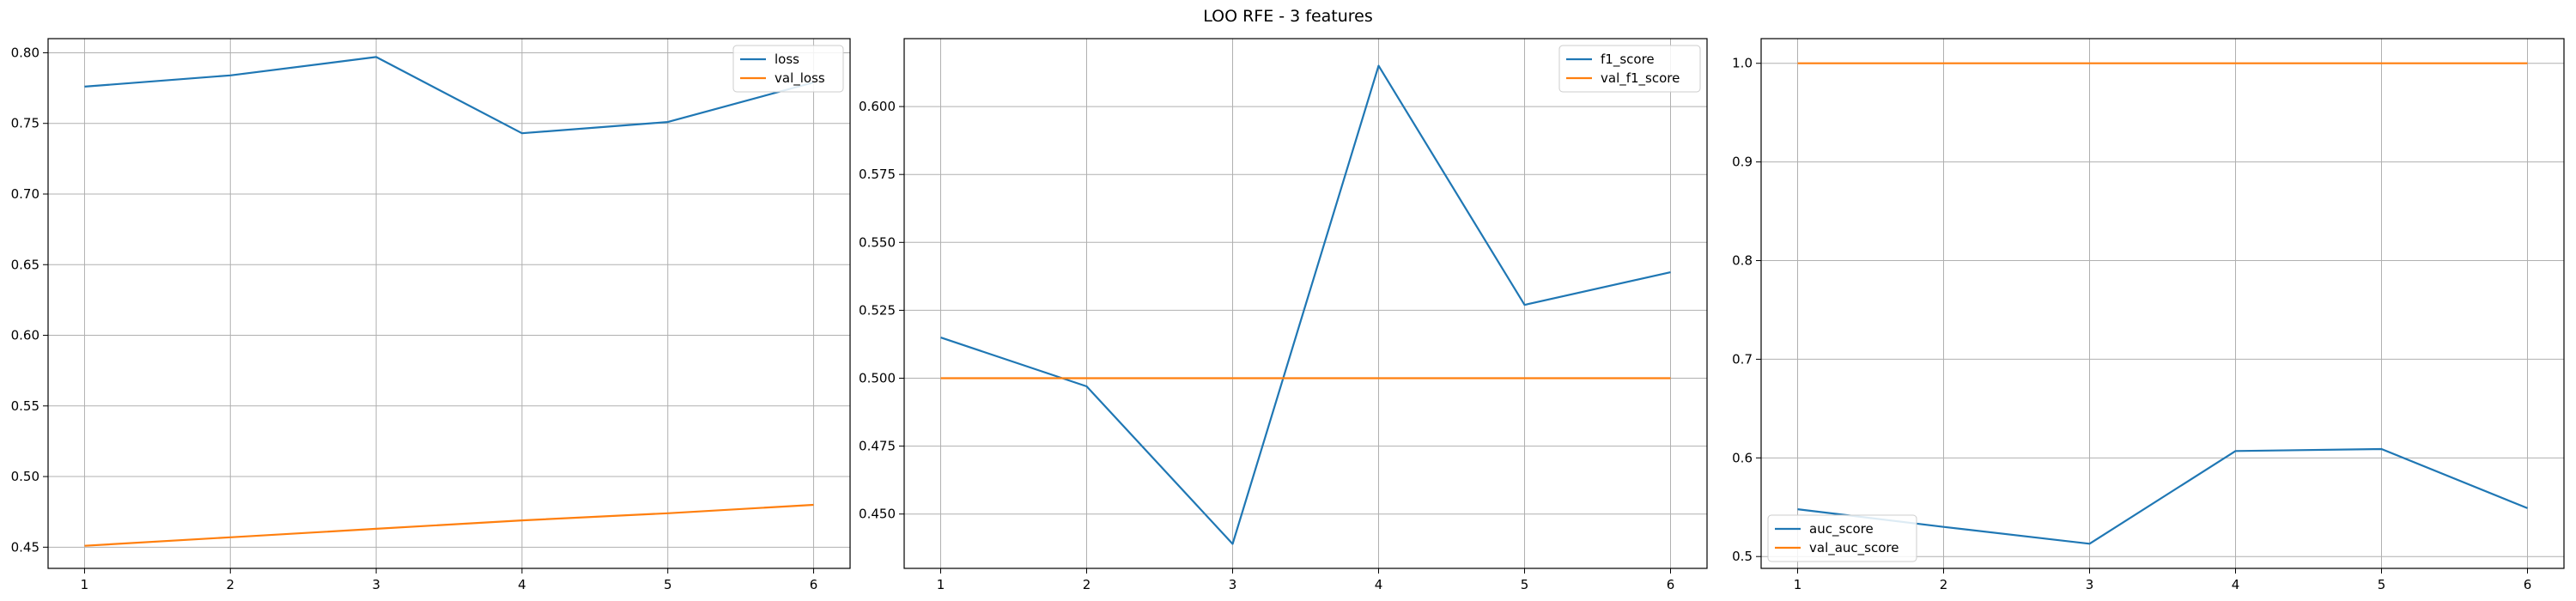 Image resolution: width=2576 pixels, height=601 pixels. What do you see at coordinates (1742, 261) in the screenshot?
I see `y-tick-label: 0.8` at bounding box center [1742, 261].